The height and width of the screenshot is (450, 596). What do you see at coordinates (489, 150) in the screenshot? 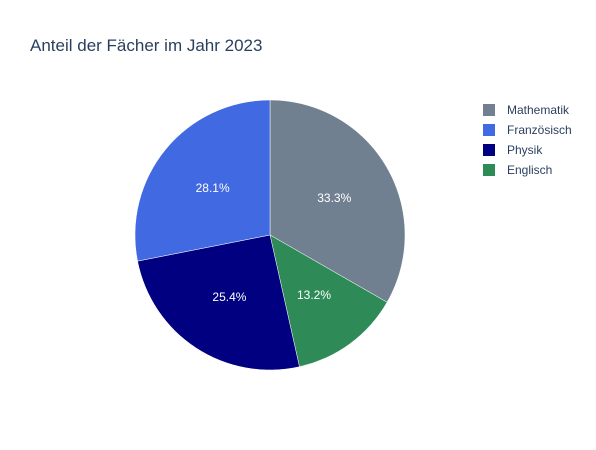
I see `legend-swatch-physik` at bounding box center [489, 150].